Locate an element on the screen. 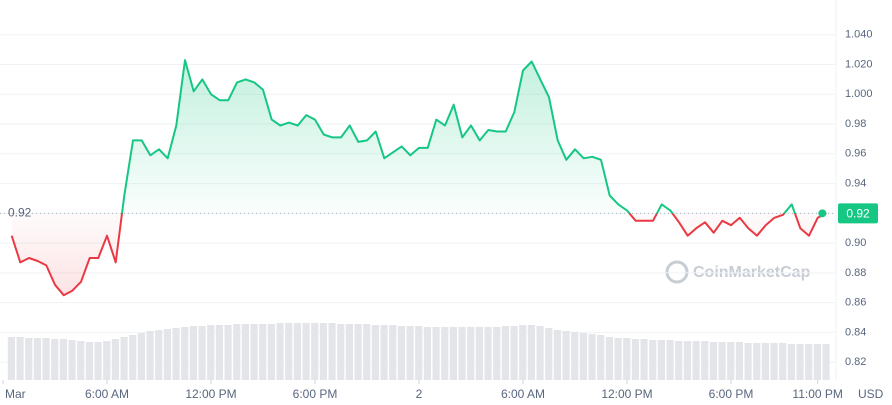  y-tick-label: 0.86 is located at coordinates (855, 303).